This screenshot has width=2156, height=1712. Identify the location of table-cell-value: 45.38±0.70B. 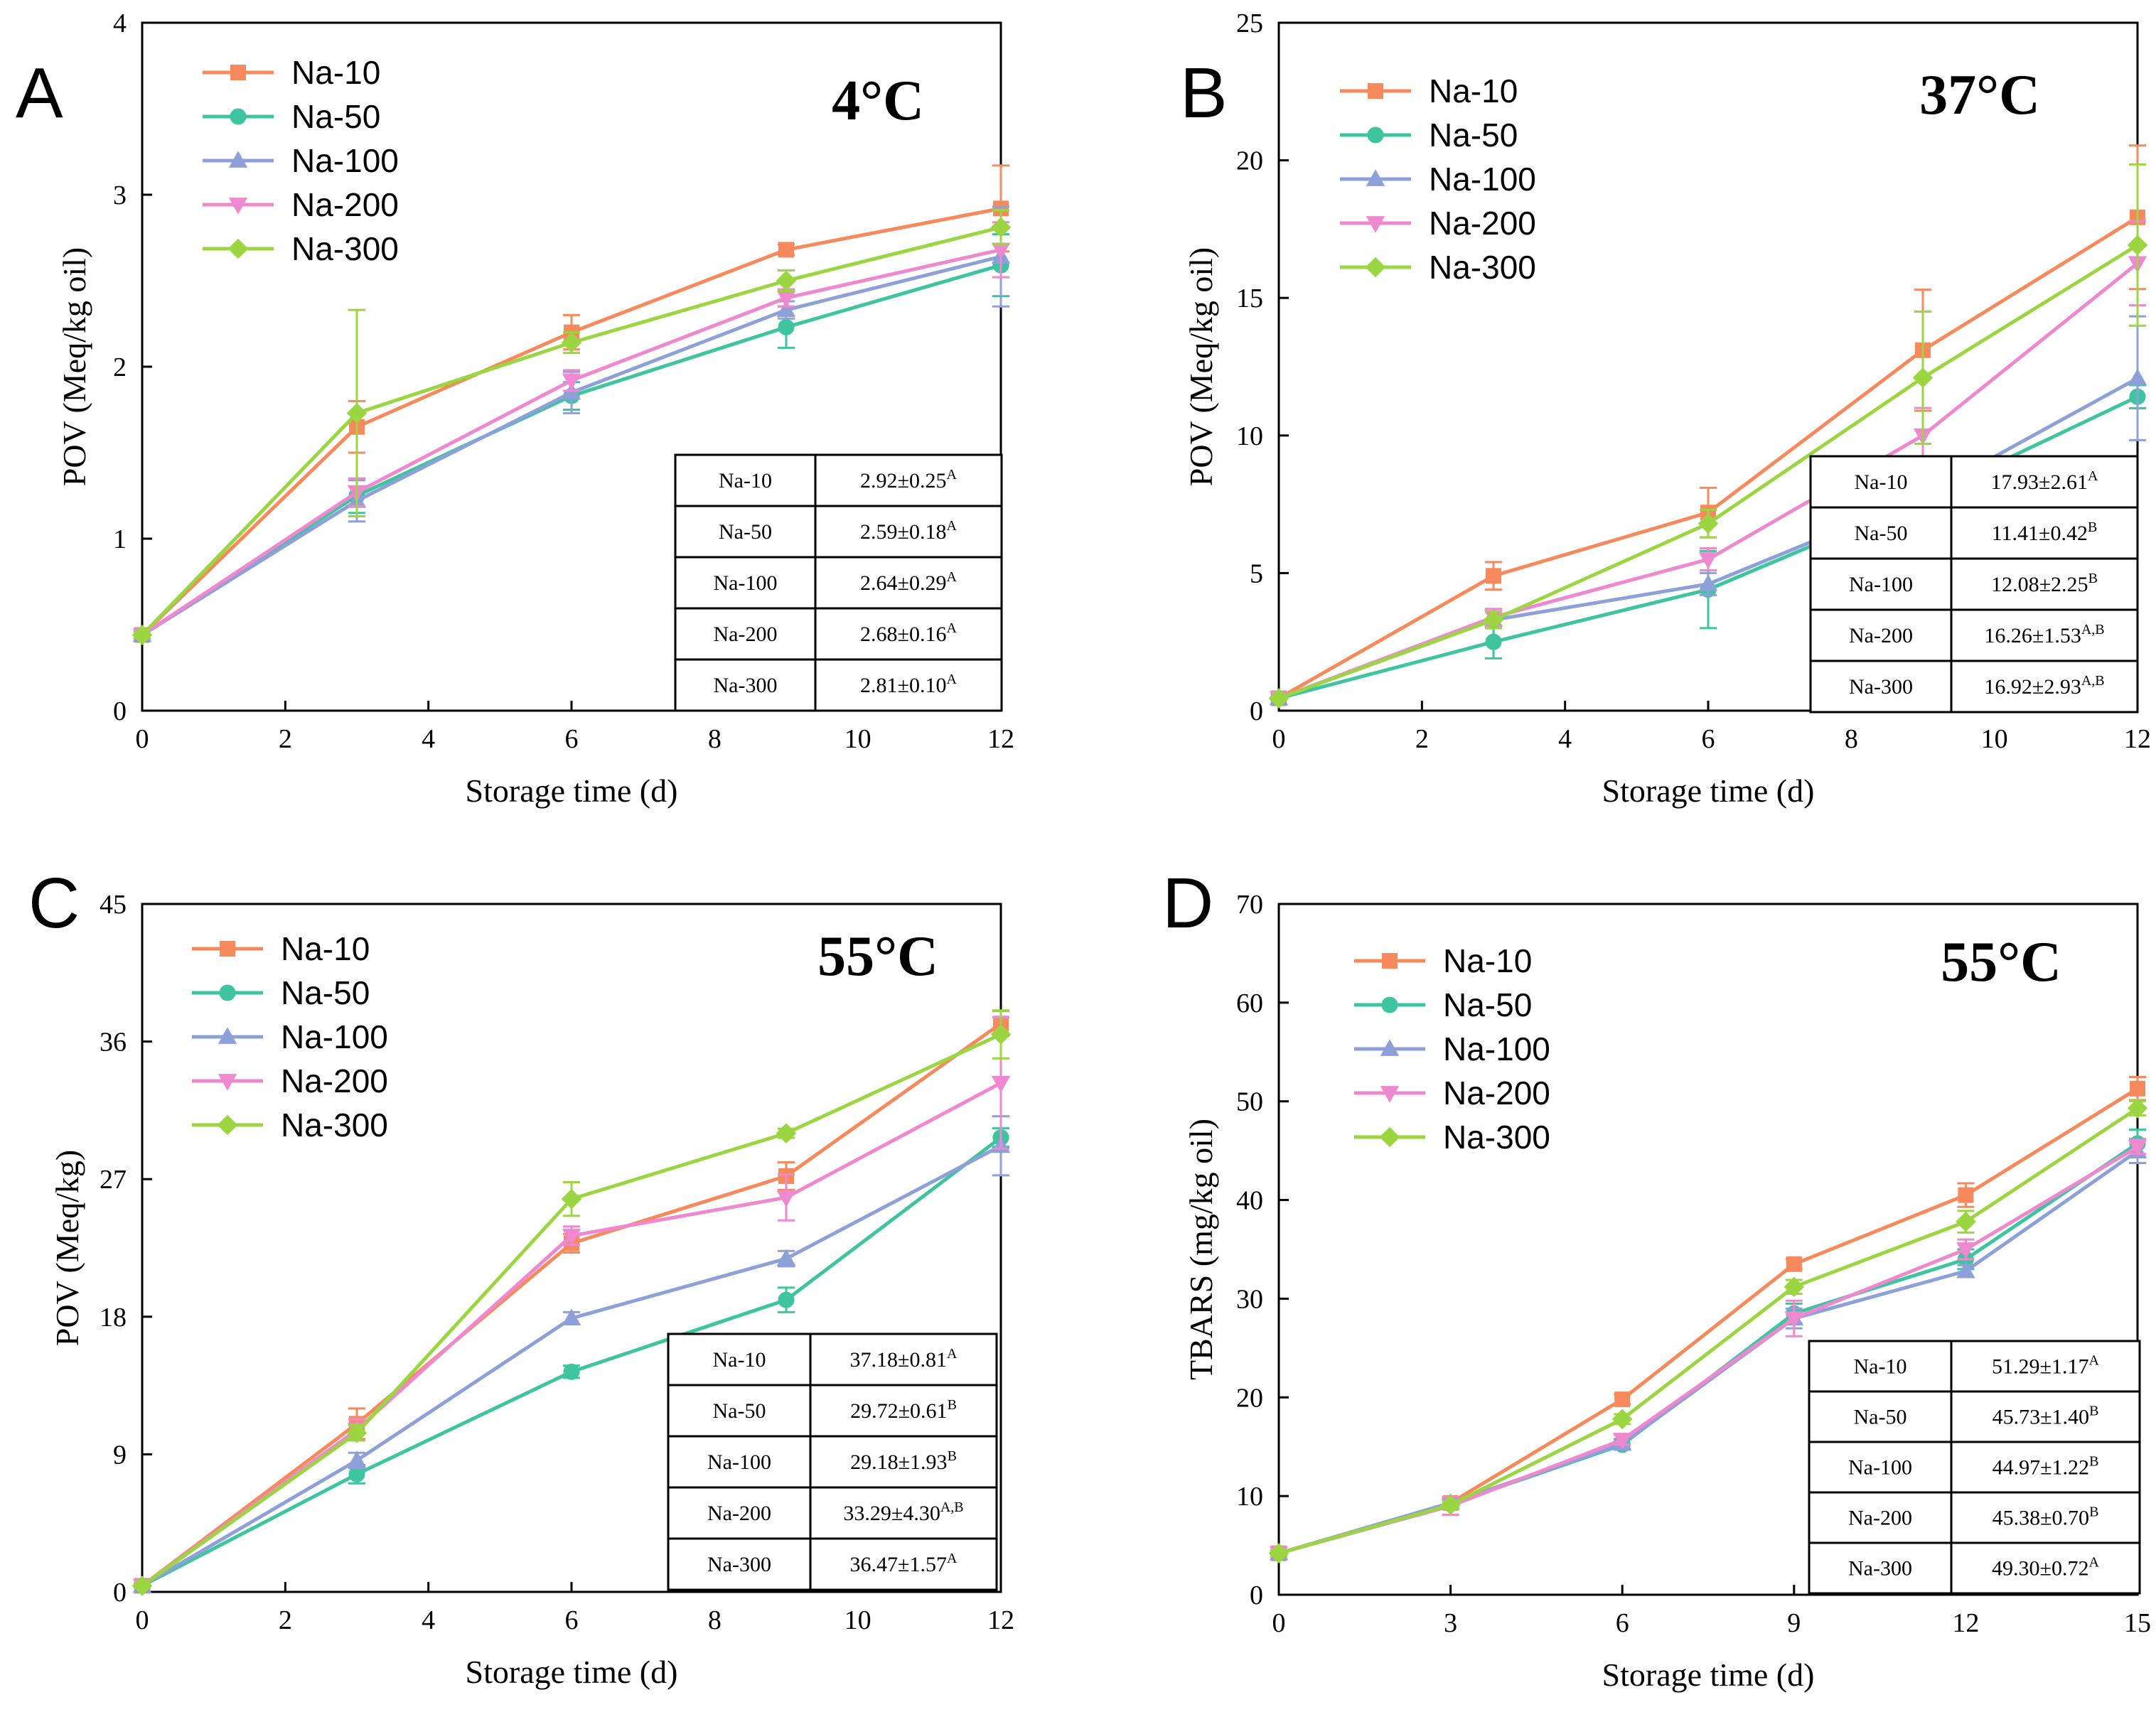
(2046, 1517).